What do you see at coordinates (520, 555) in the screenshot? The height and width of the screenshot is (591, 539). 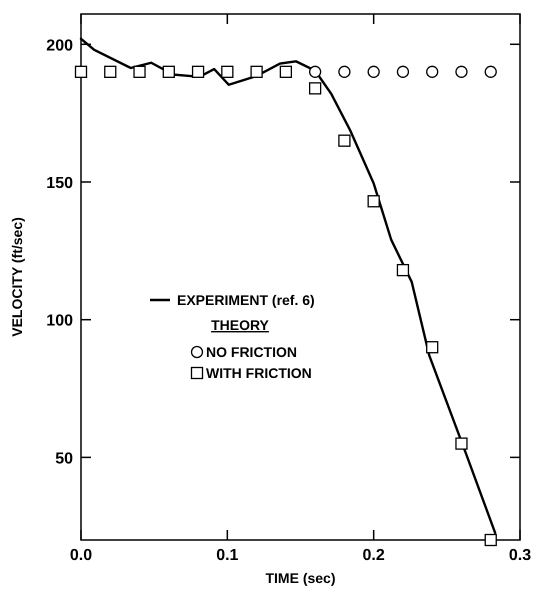 I see `x-tick-label: 0.3` at bounding box center [520, 555].